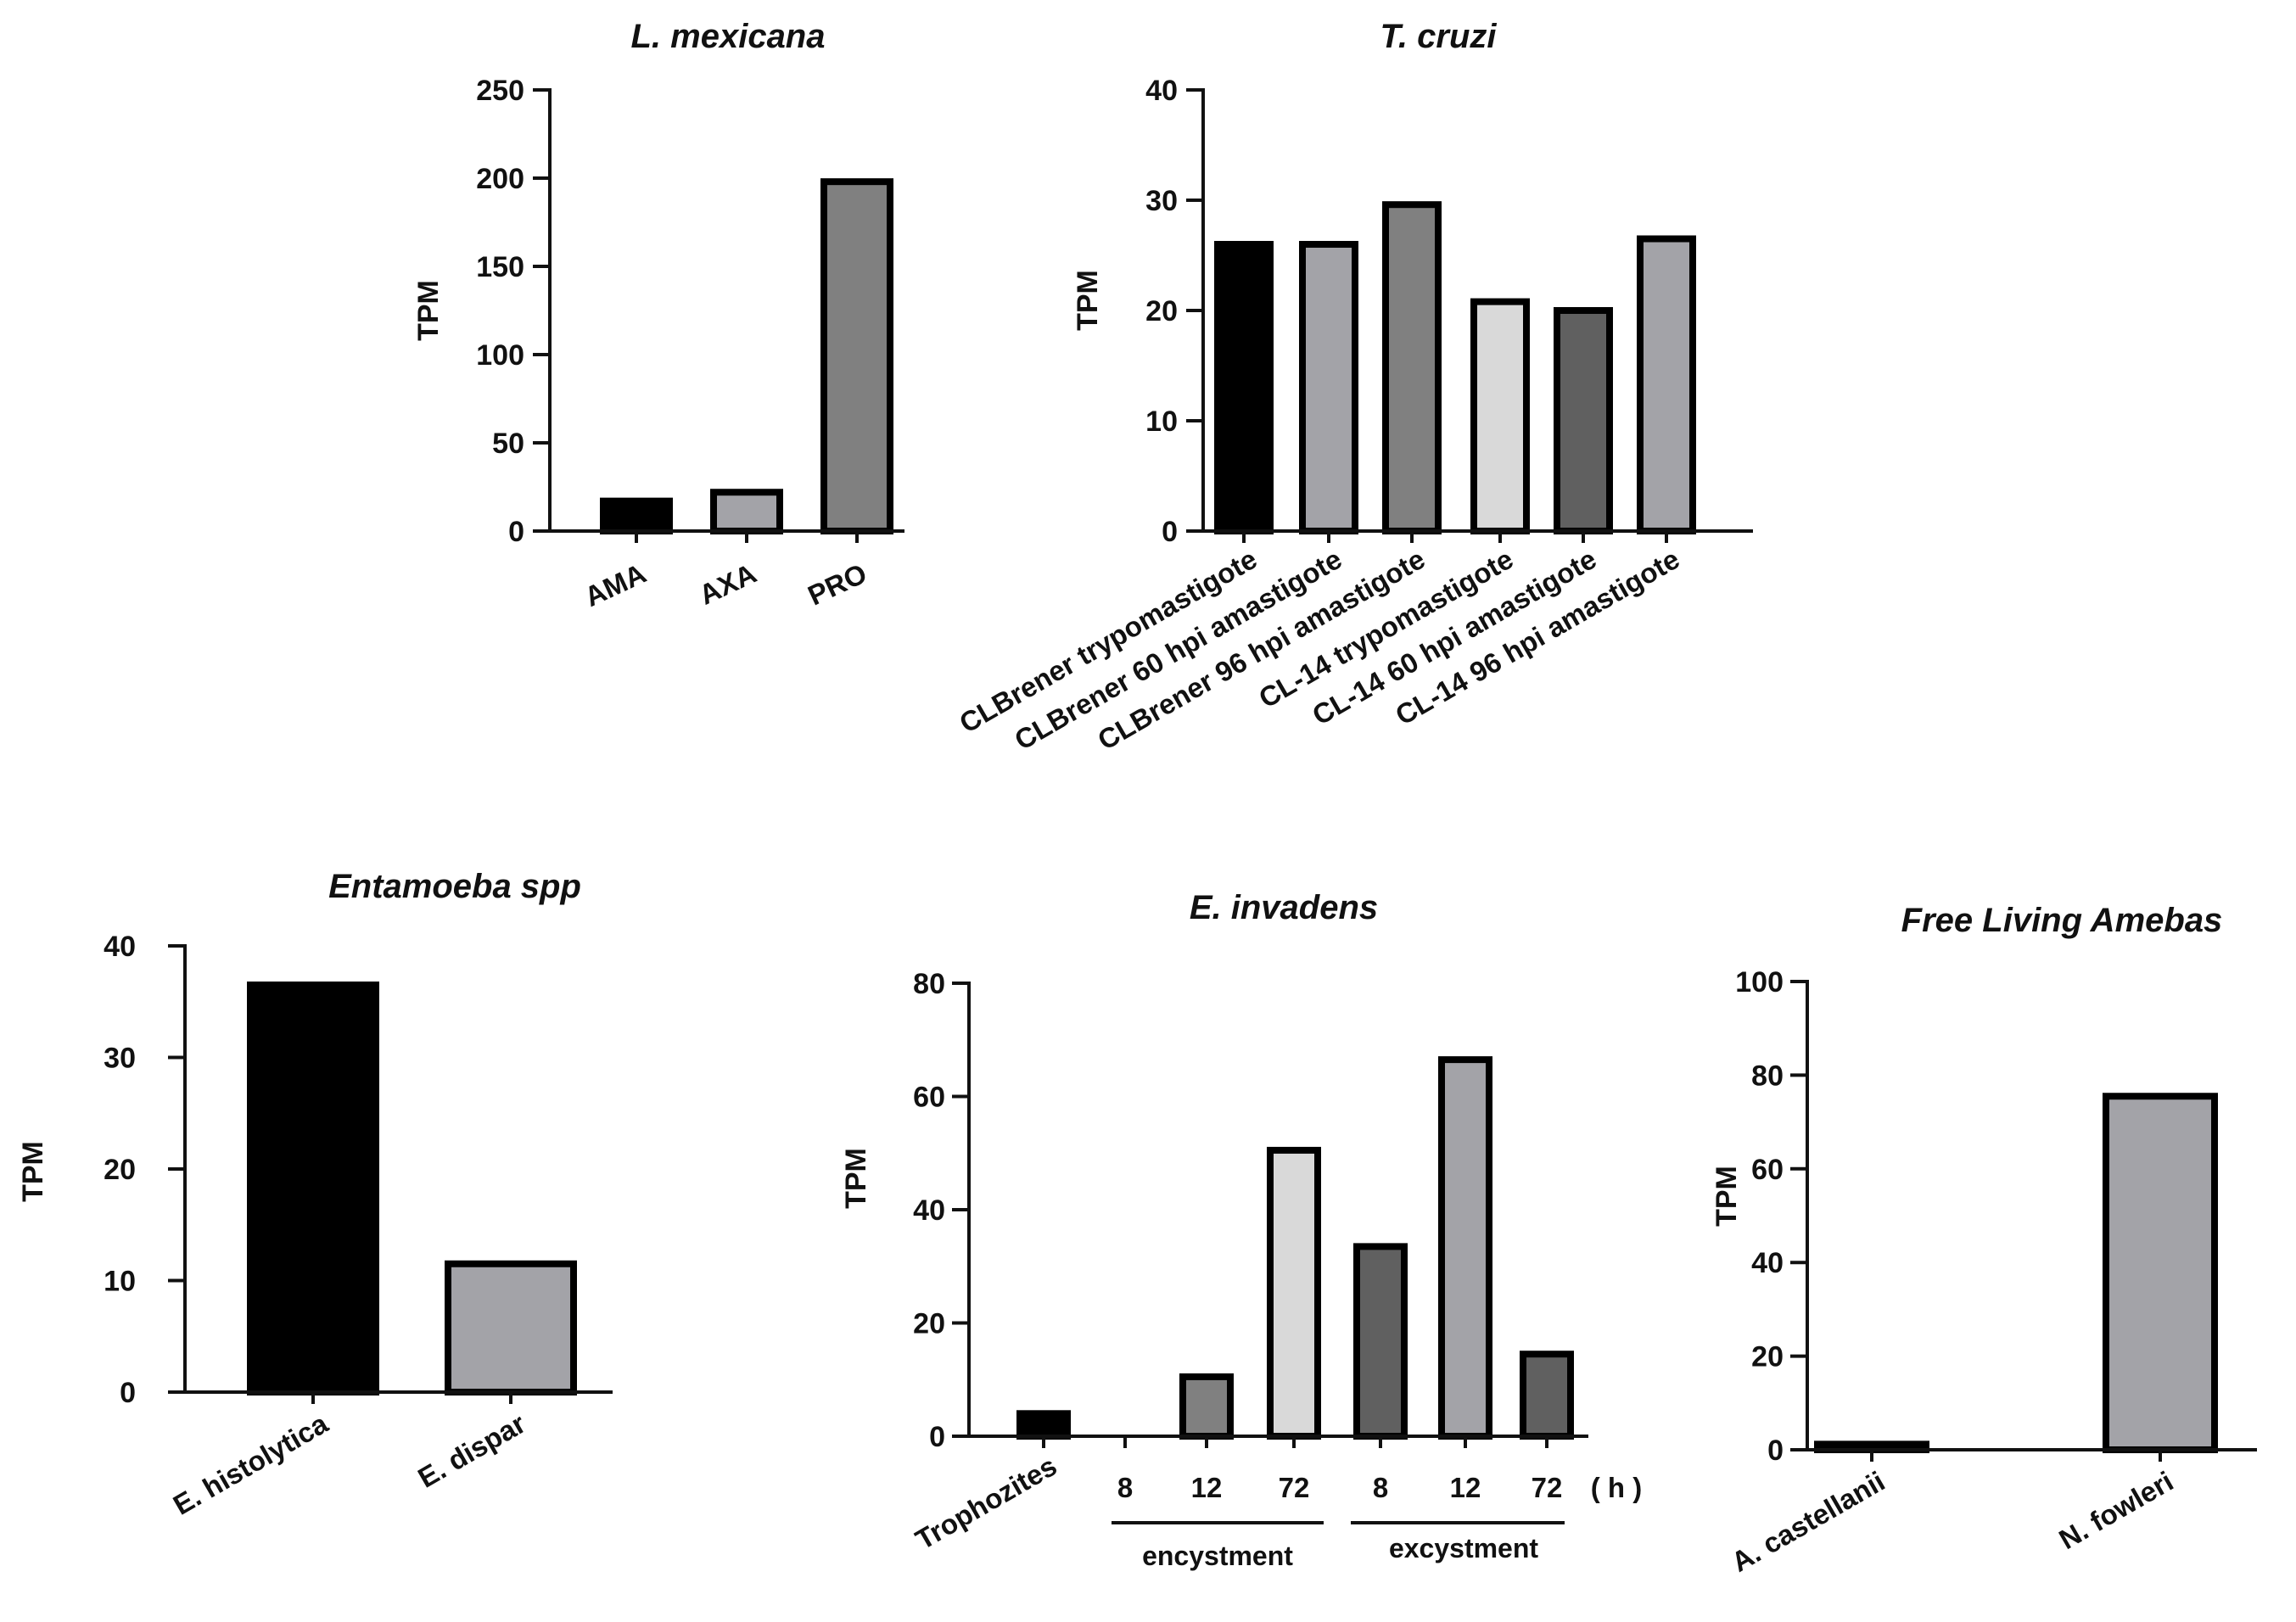 The height and width of the screenshot is (1622, 2296). I want to click on y-tick-label: 200, so click(500, 179).